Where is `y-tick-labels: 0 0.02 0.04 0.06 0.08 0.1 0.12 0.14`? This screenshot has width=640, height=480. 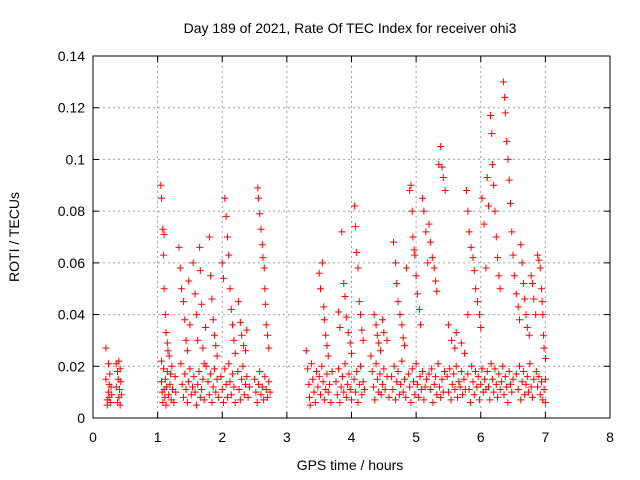 y-tick-labels: 0 0.02 0.04 0.06 0.08 0.1 0.12 0.14 is located at coordinates (71, 237).